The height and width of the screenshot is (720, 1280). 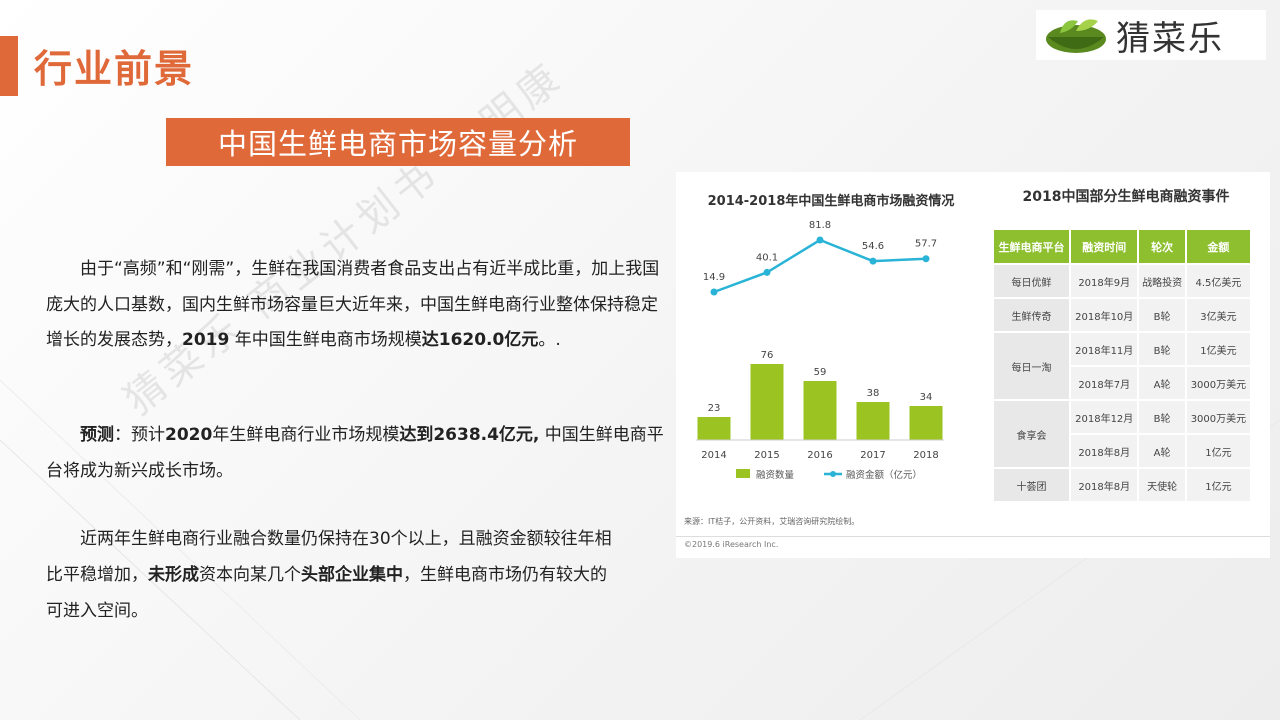 I want to click on footer-divider, so click(x=973, y=536).